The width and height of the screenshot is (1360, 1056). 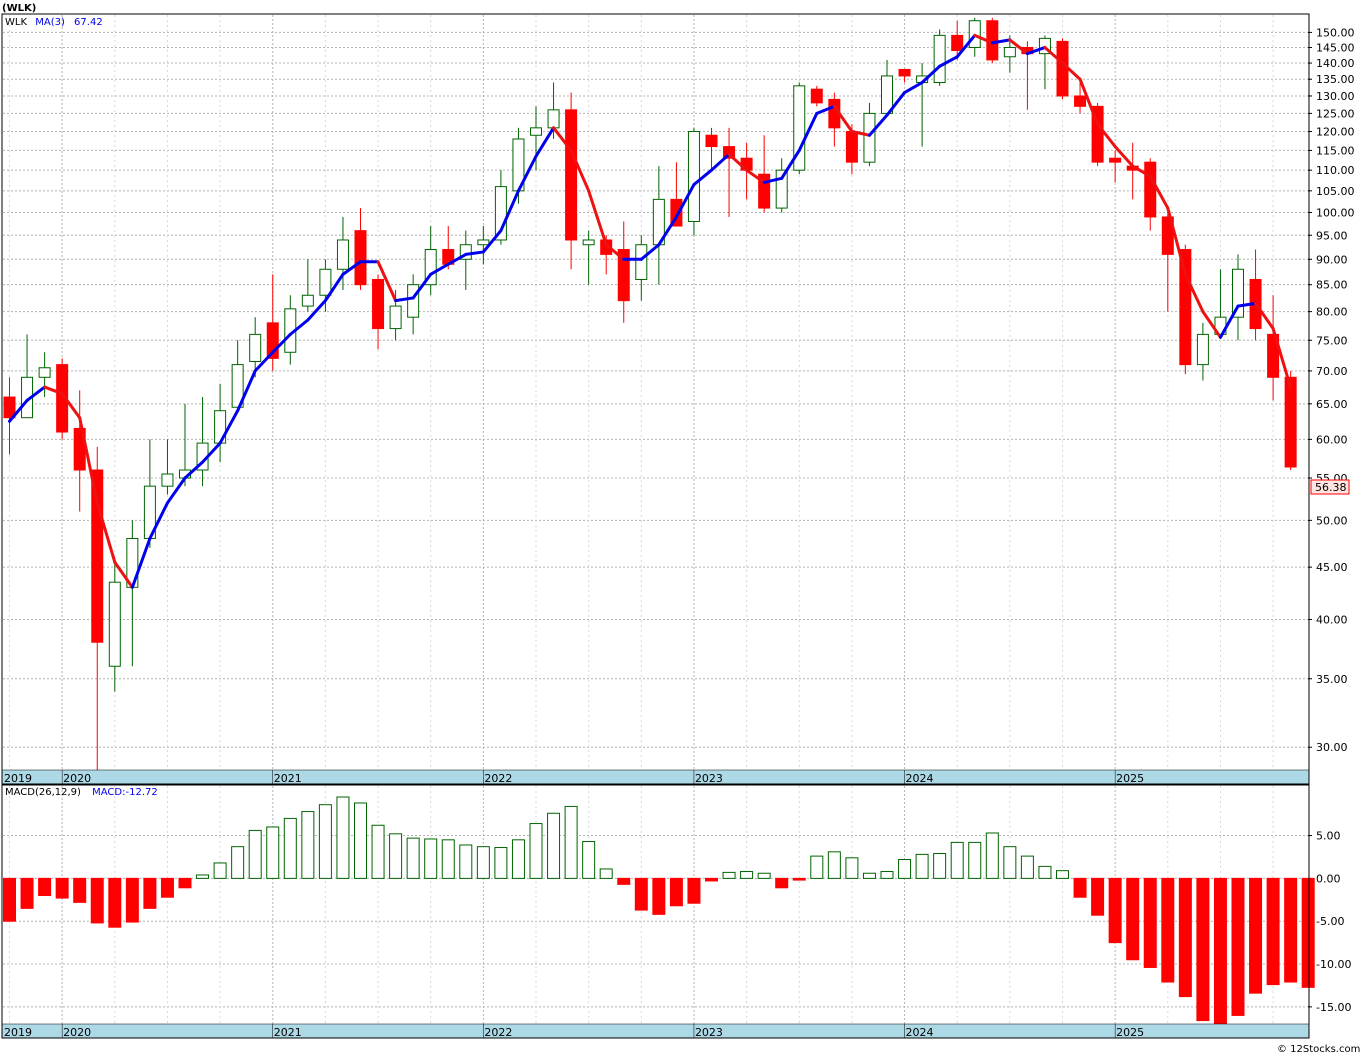 What do you see at coordinates (1330, 921) in the screenshot?
I see `macd-tick-label: -5.00` at bounding box center [1330, 921].